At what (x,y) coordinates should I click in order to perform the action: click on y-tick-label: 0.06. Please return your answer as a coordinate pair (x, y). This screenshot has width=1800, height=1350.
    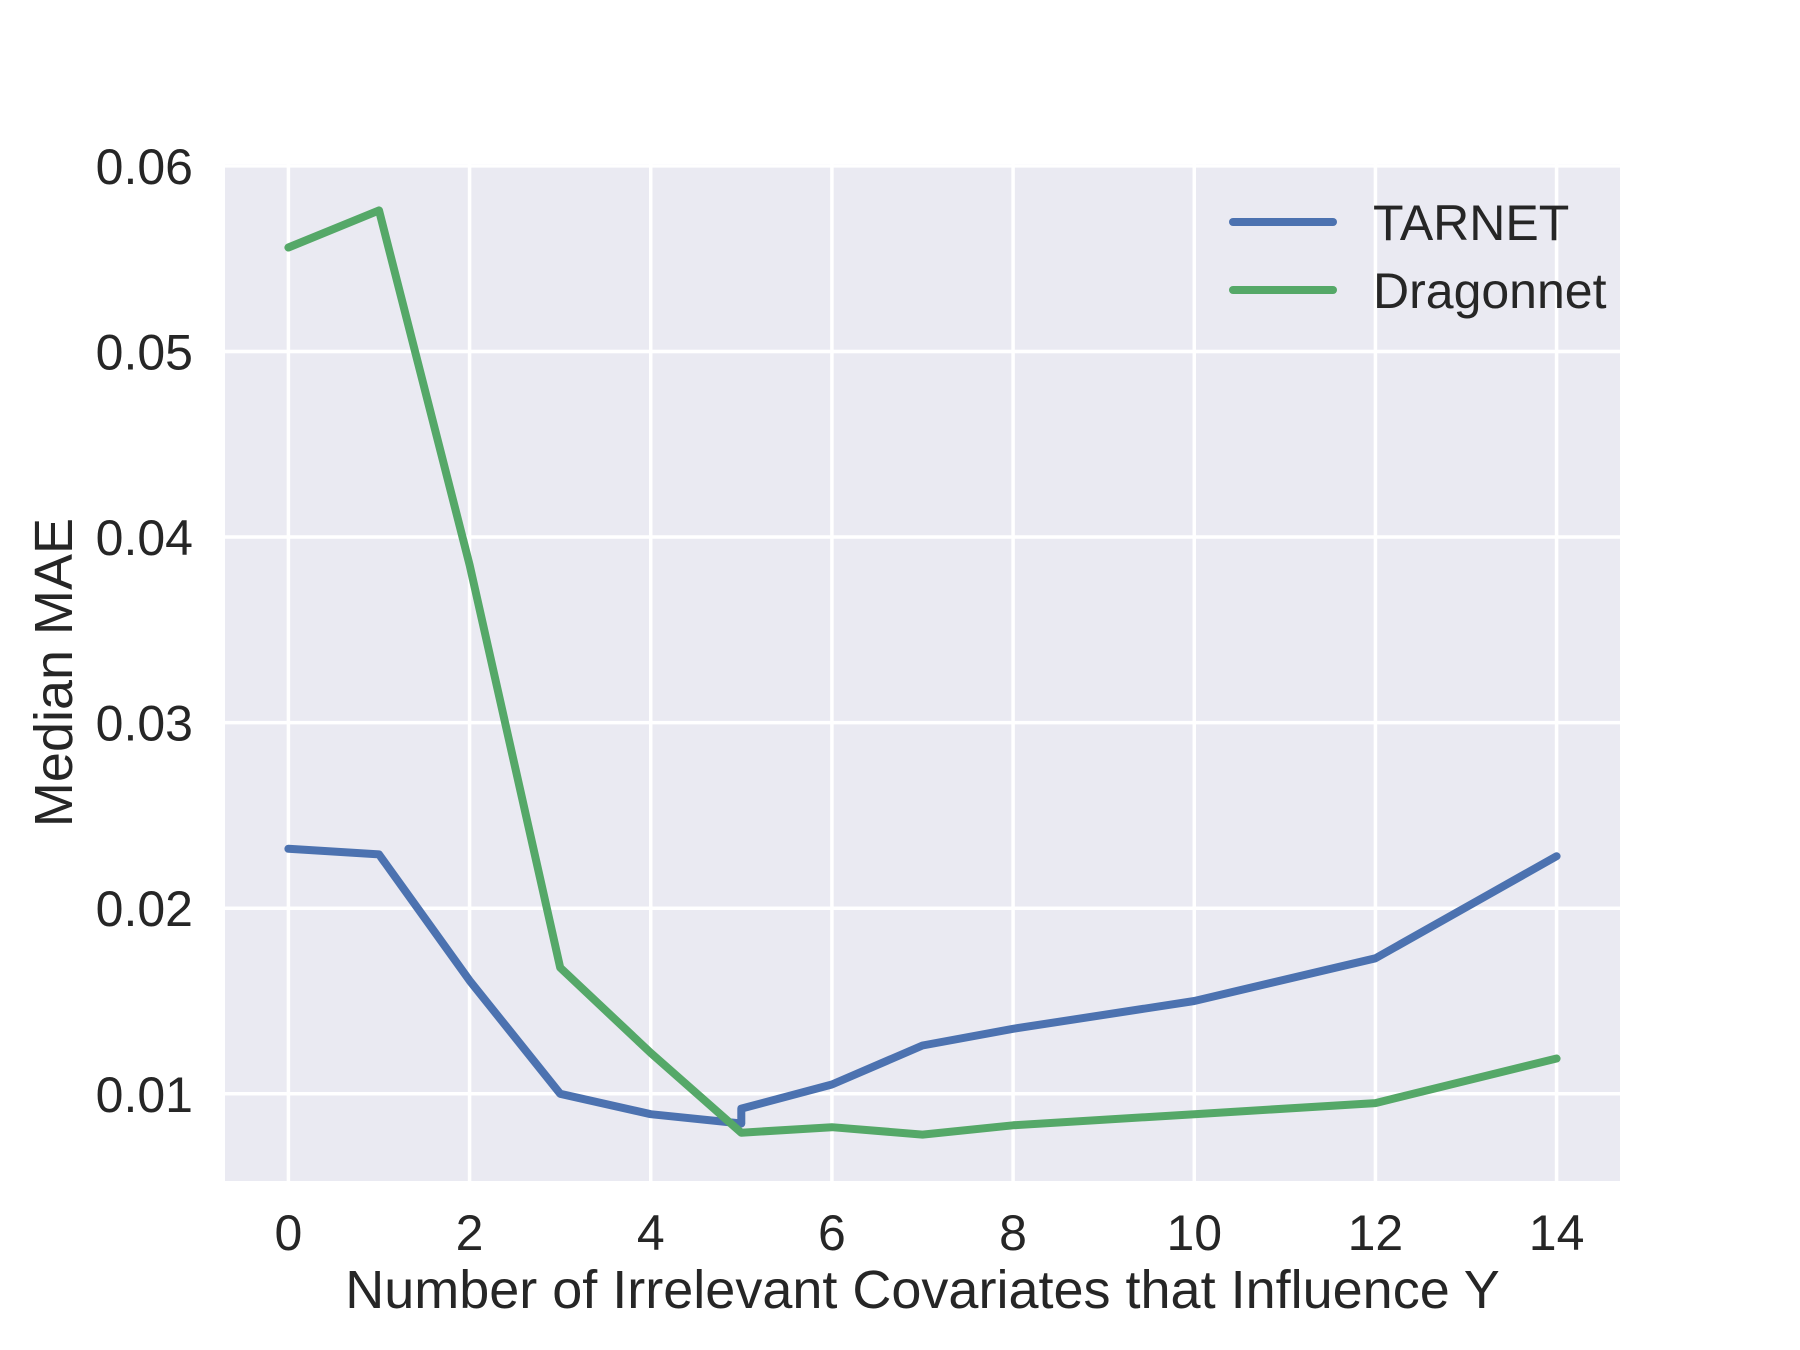
    Looking at the image, I should click on (144, 167).